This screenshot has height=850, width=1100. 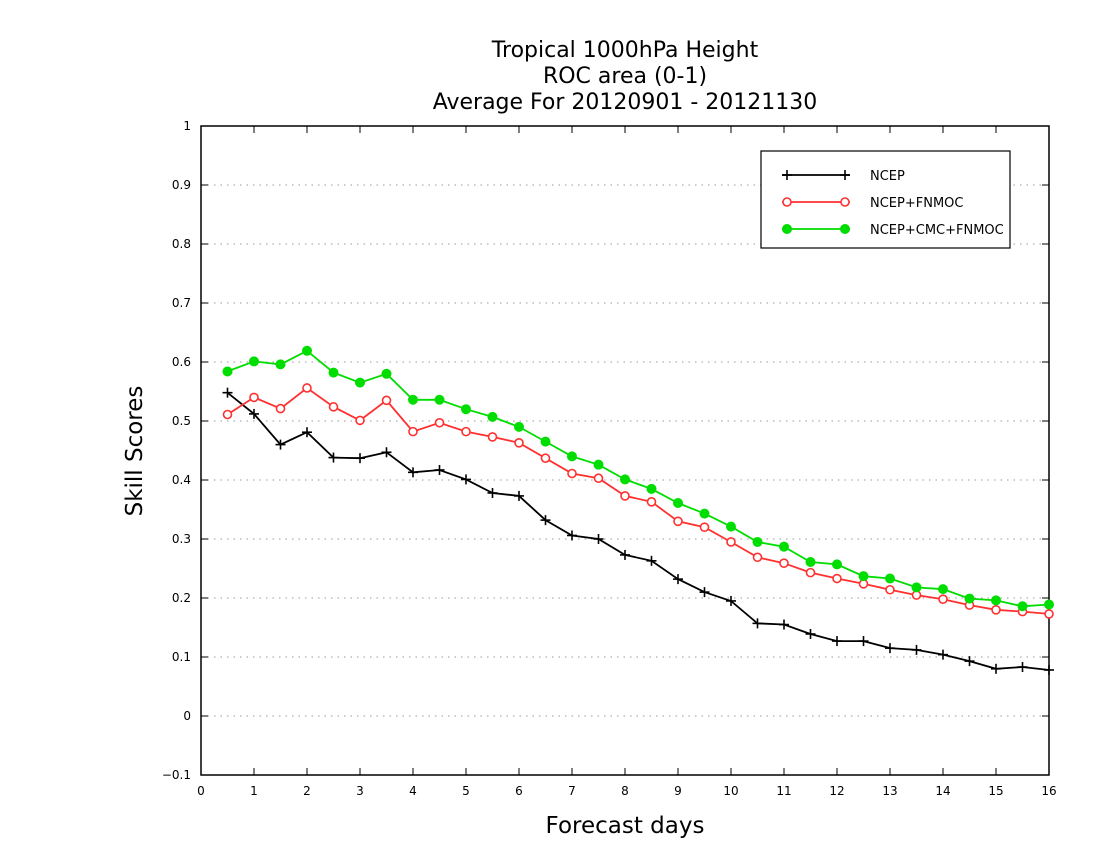 What do you see at coordinates (413, 791) in the screenshot?
I see `x-tick-label: 4` at bounding box center [413, 791].